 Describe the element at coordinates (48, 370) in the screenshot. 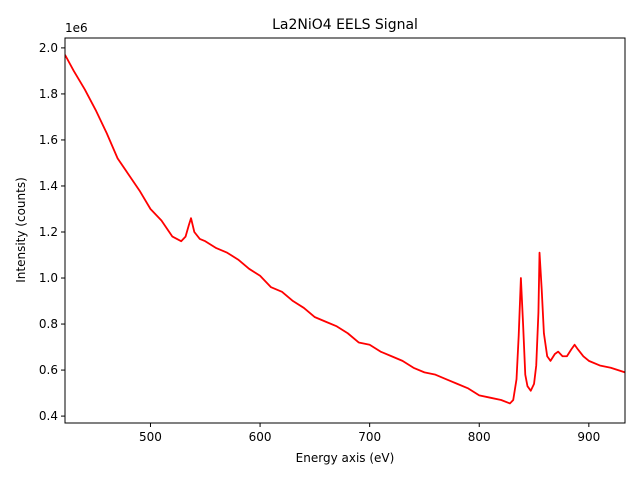

I see `y-tick-label: 0.6` at that location.